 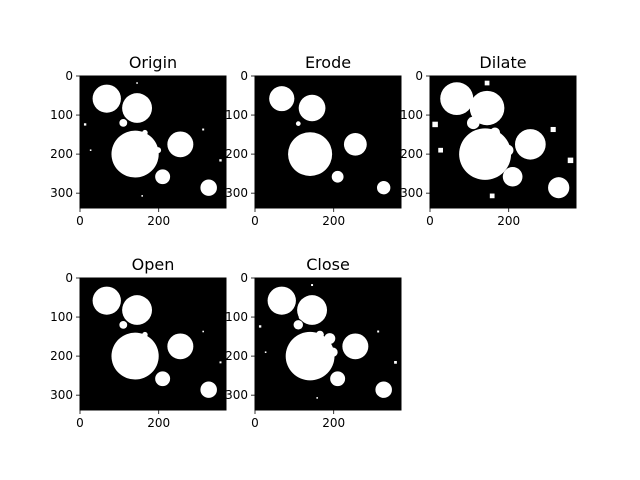 I want to click on panel-dilate: Dilate 0 200 0 100 200 300, so click(x=488, y=140).